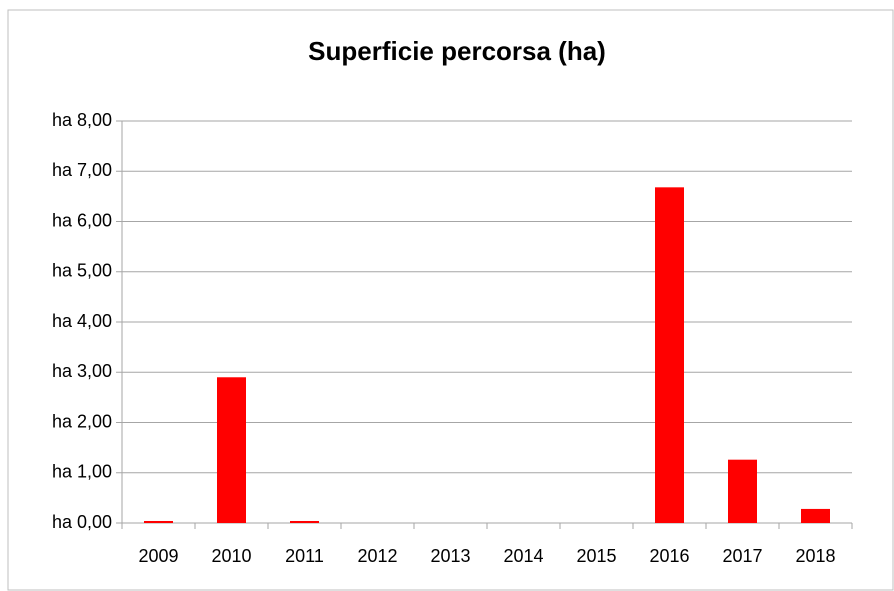 The height and width of the screenshot is (591, 894). Describe the element at coordinates (82, 271) in the screenshot. I see `y-tick-label: ha 5,00` at that location.